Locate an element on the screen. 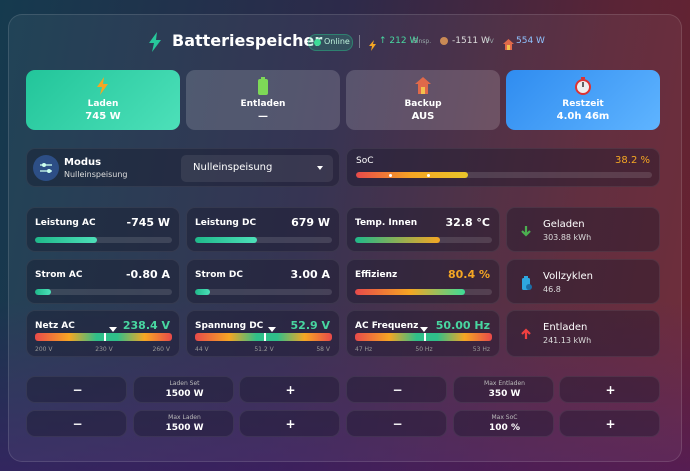 The height and width of the screenshot is (471, 690). soc-label: SoC is located at coordinates (365, 161).